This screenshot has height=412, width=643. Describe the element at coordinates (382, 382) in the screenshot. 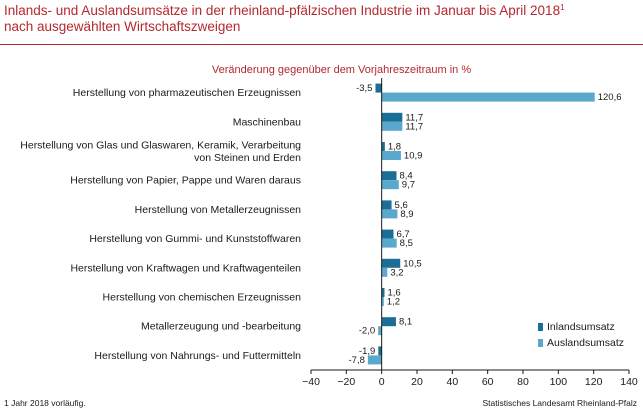

I see `x-tick-label: 0` at that location.